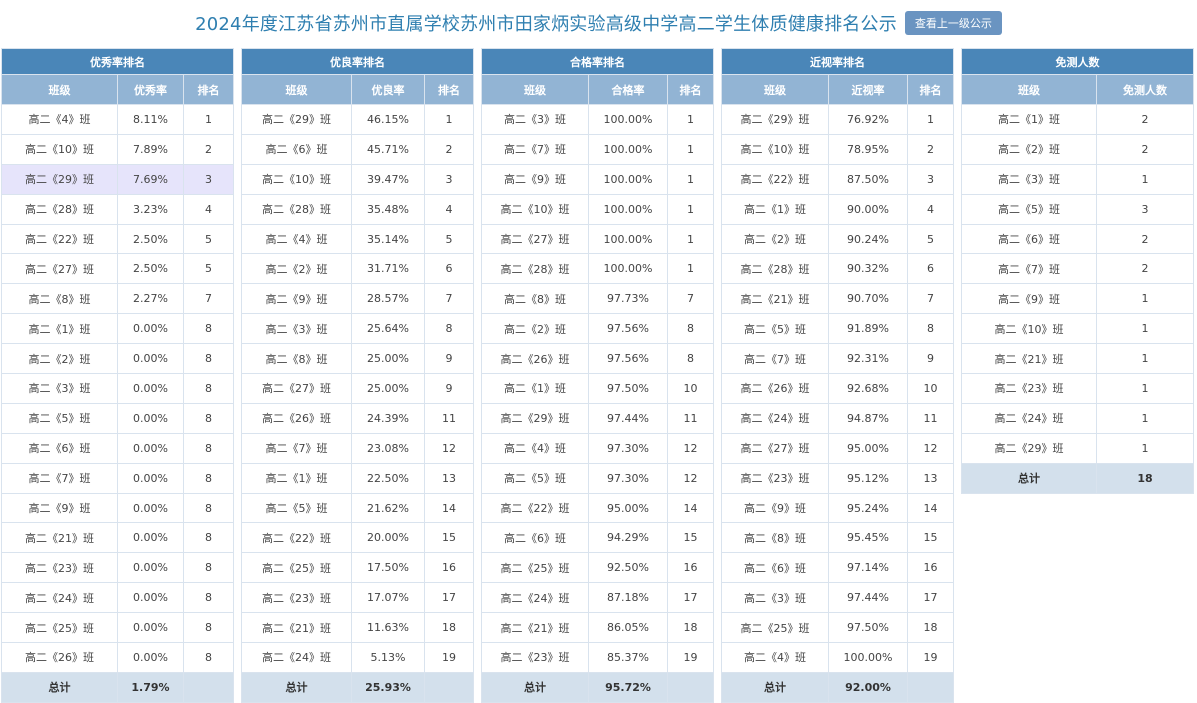 The height and width of the screenshot is (703, 1197). Describe the element at coordinates (598, 299) in the screenshot. I see `table-row: 高二《8》班 97.73% 7` at that location.